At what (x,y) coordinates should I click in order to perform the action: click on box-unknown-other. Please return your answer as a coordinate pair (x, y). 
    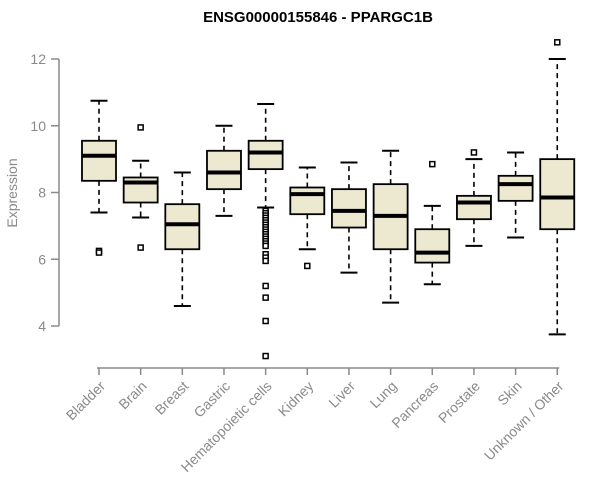
    Looking at the image, I should click on (557, 187).